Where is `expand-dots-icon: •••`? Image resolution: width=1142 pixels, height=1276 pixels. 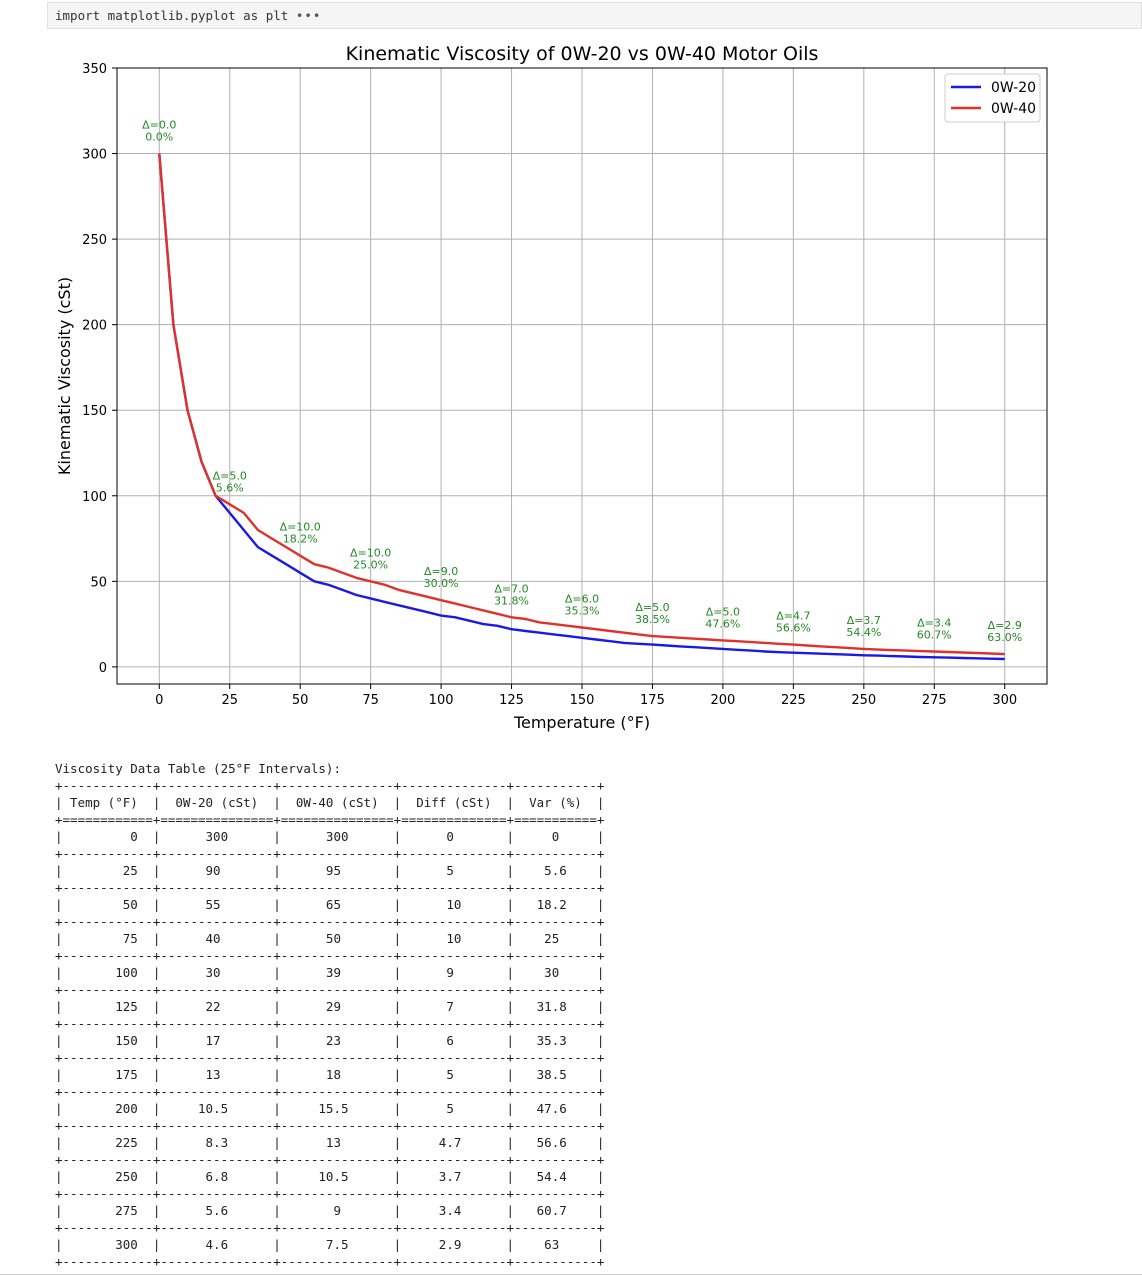
expand-dots-icon: ••• is located at coordinates (308, 15).